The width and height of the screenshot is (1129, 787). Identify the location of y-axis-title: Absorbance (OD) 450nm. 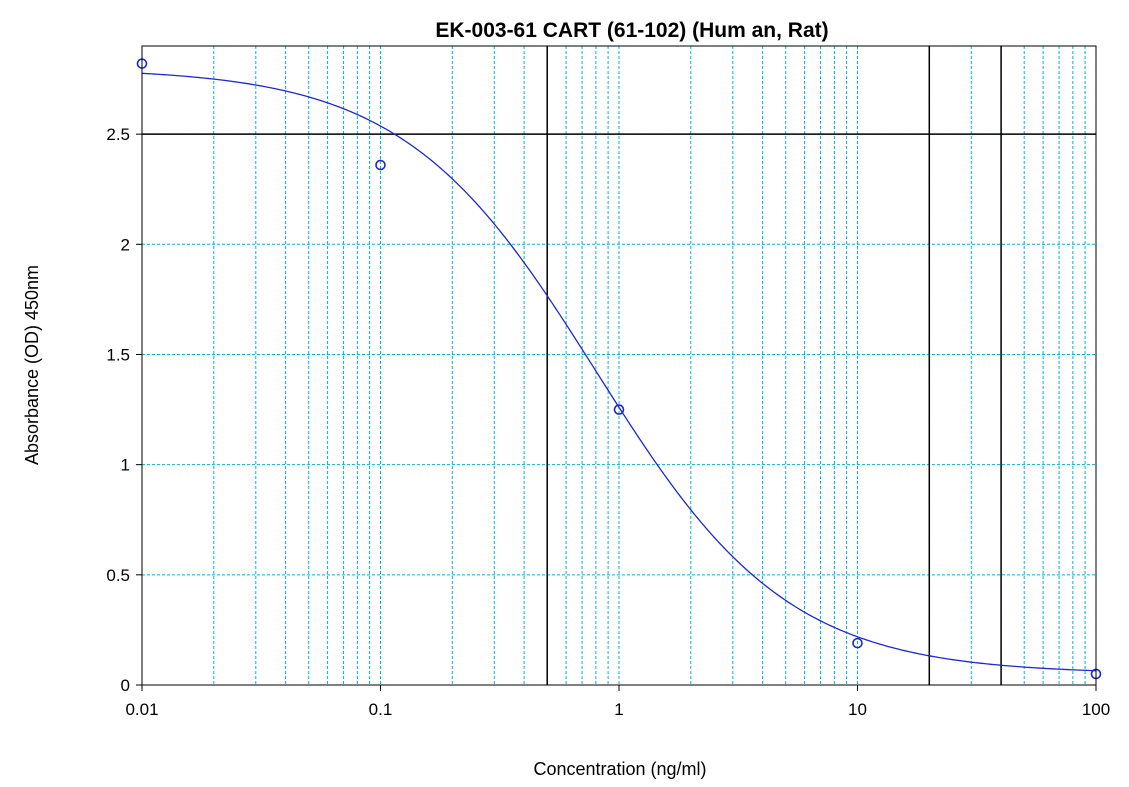
(32, 365).